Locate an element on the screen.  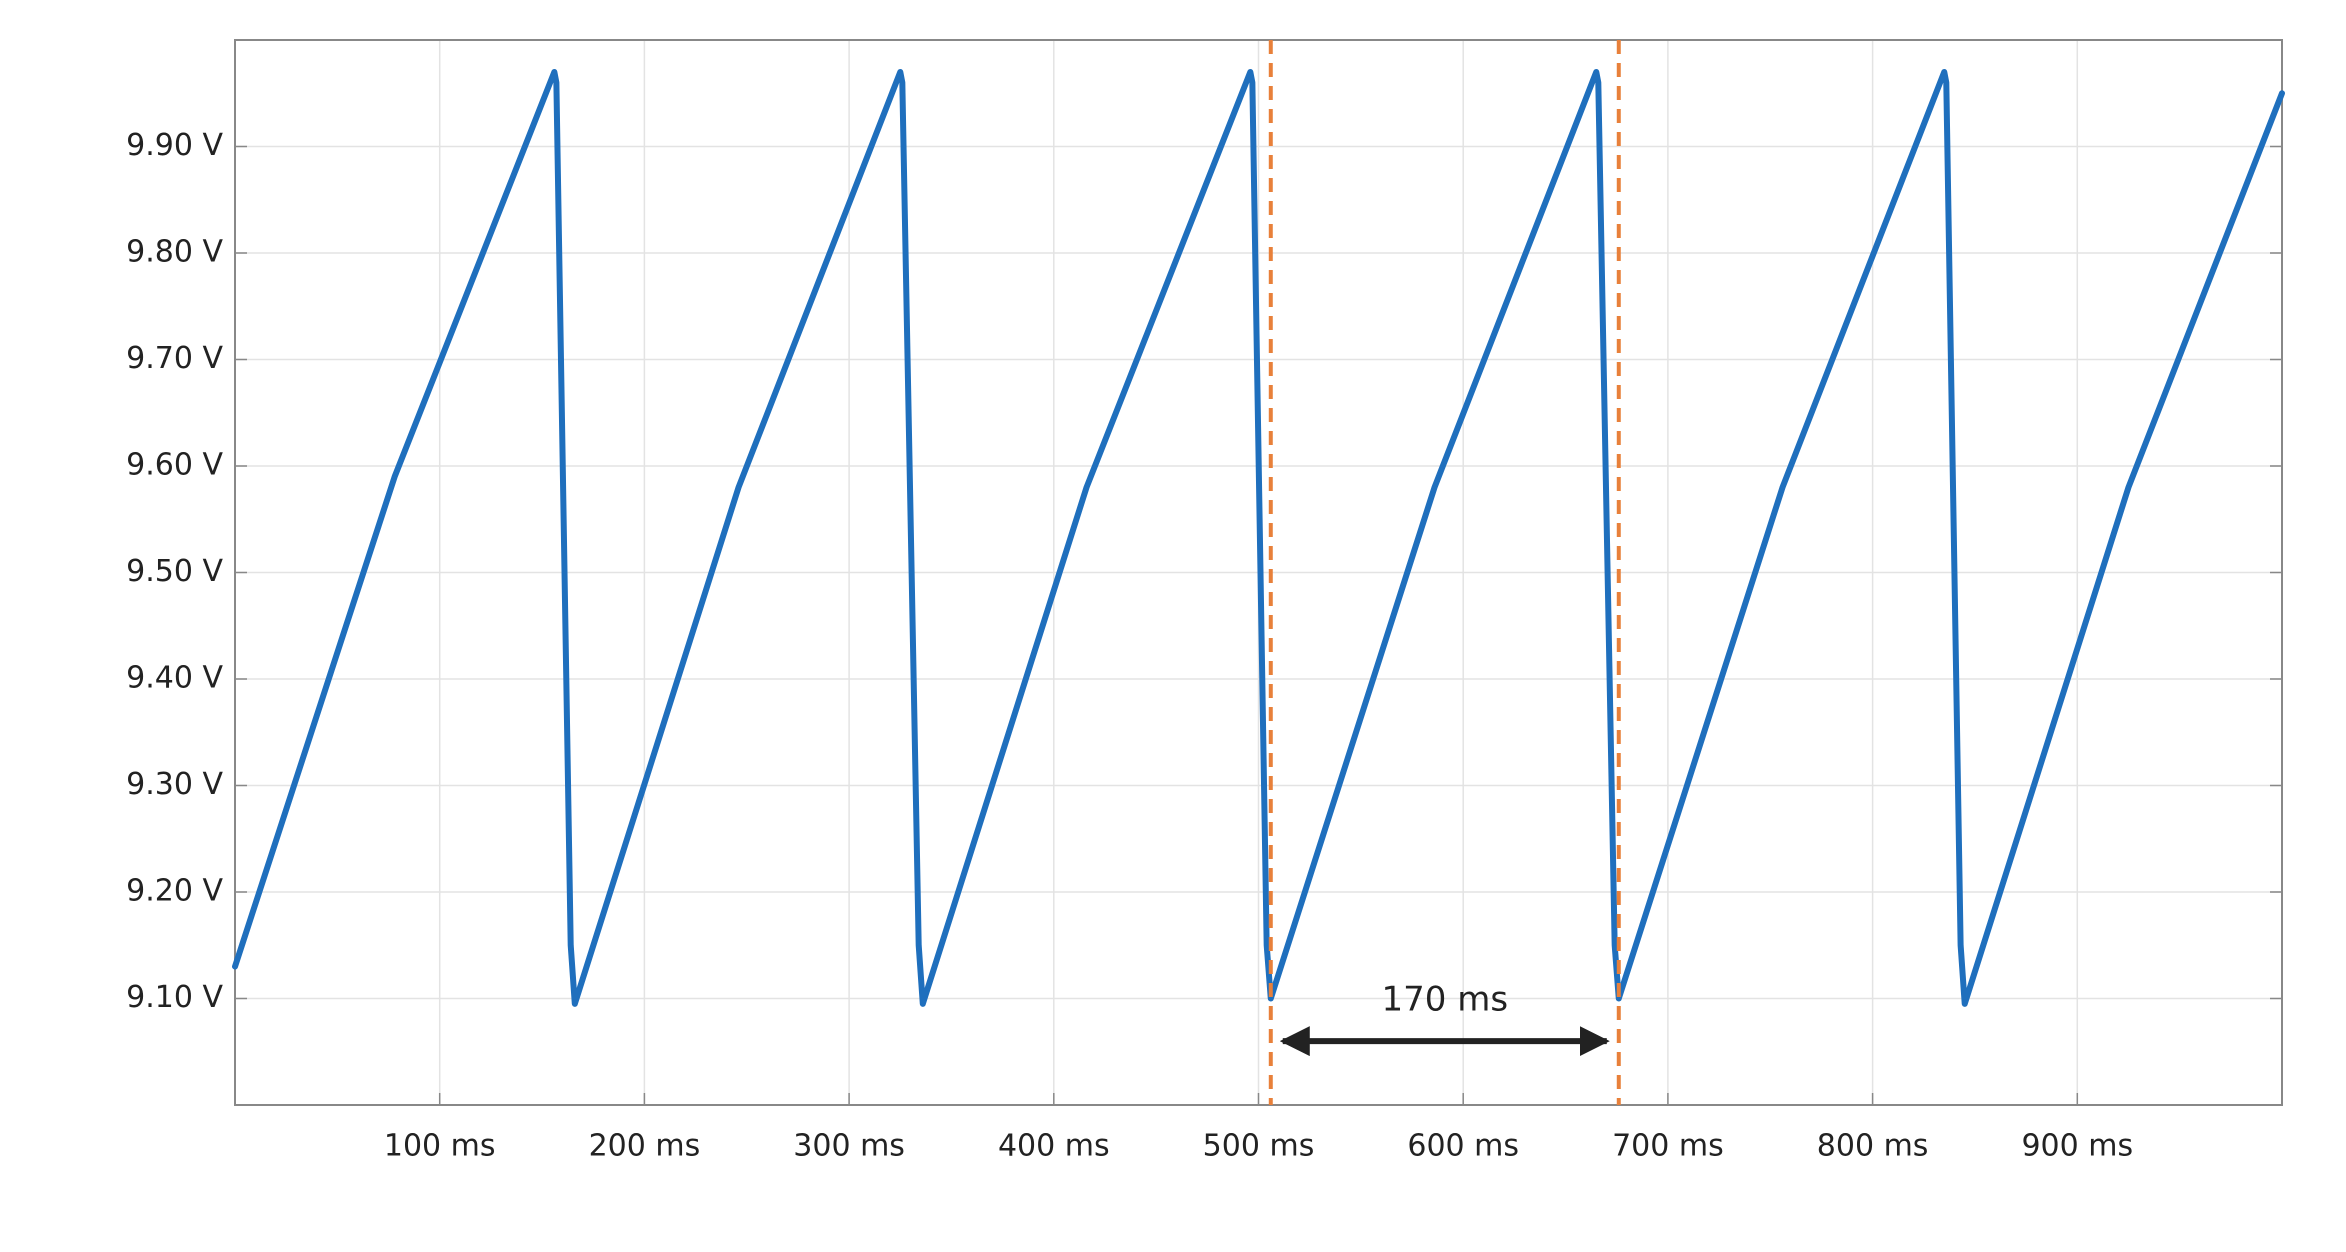
y-tick-label: 9.90 V is located at coordinates (174, 145).